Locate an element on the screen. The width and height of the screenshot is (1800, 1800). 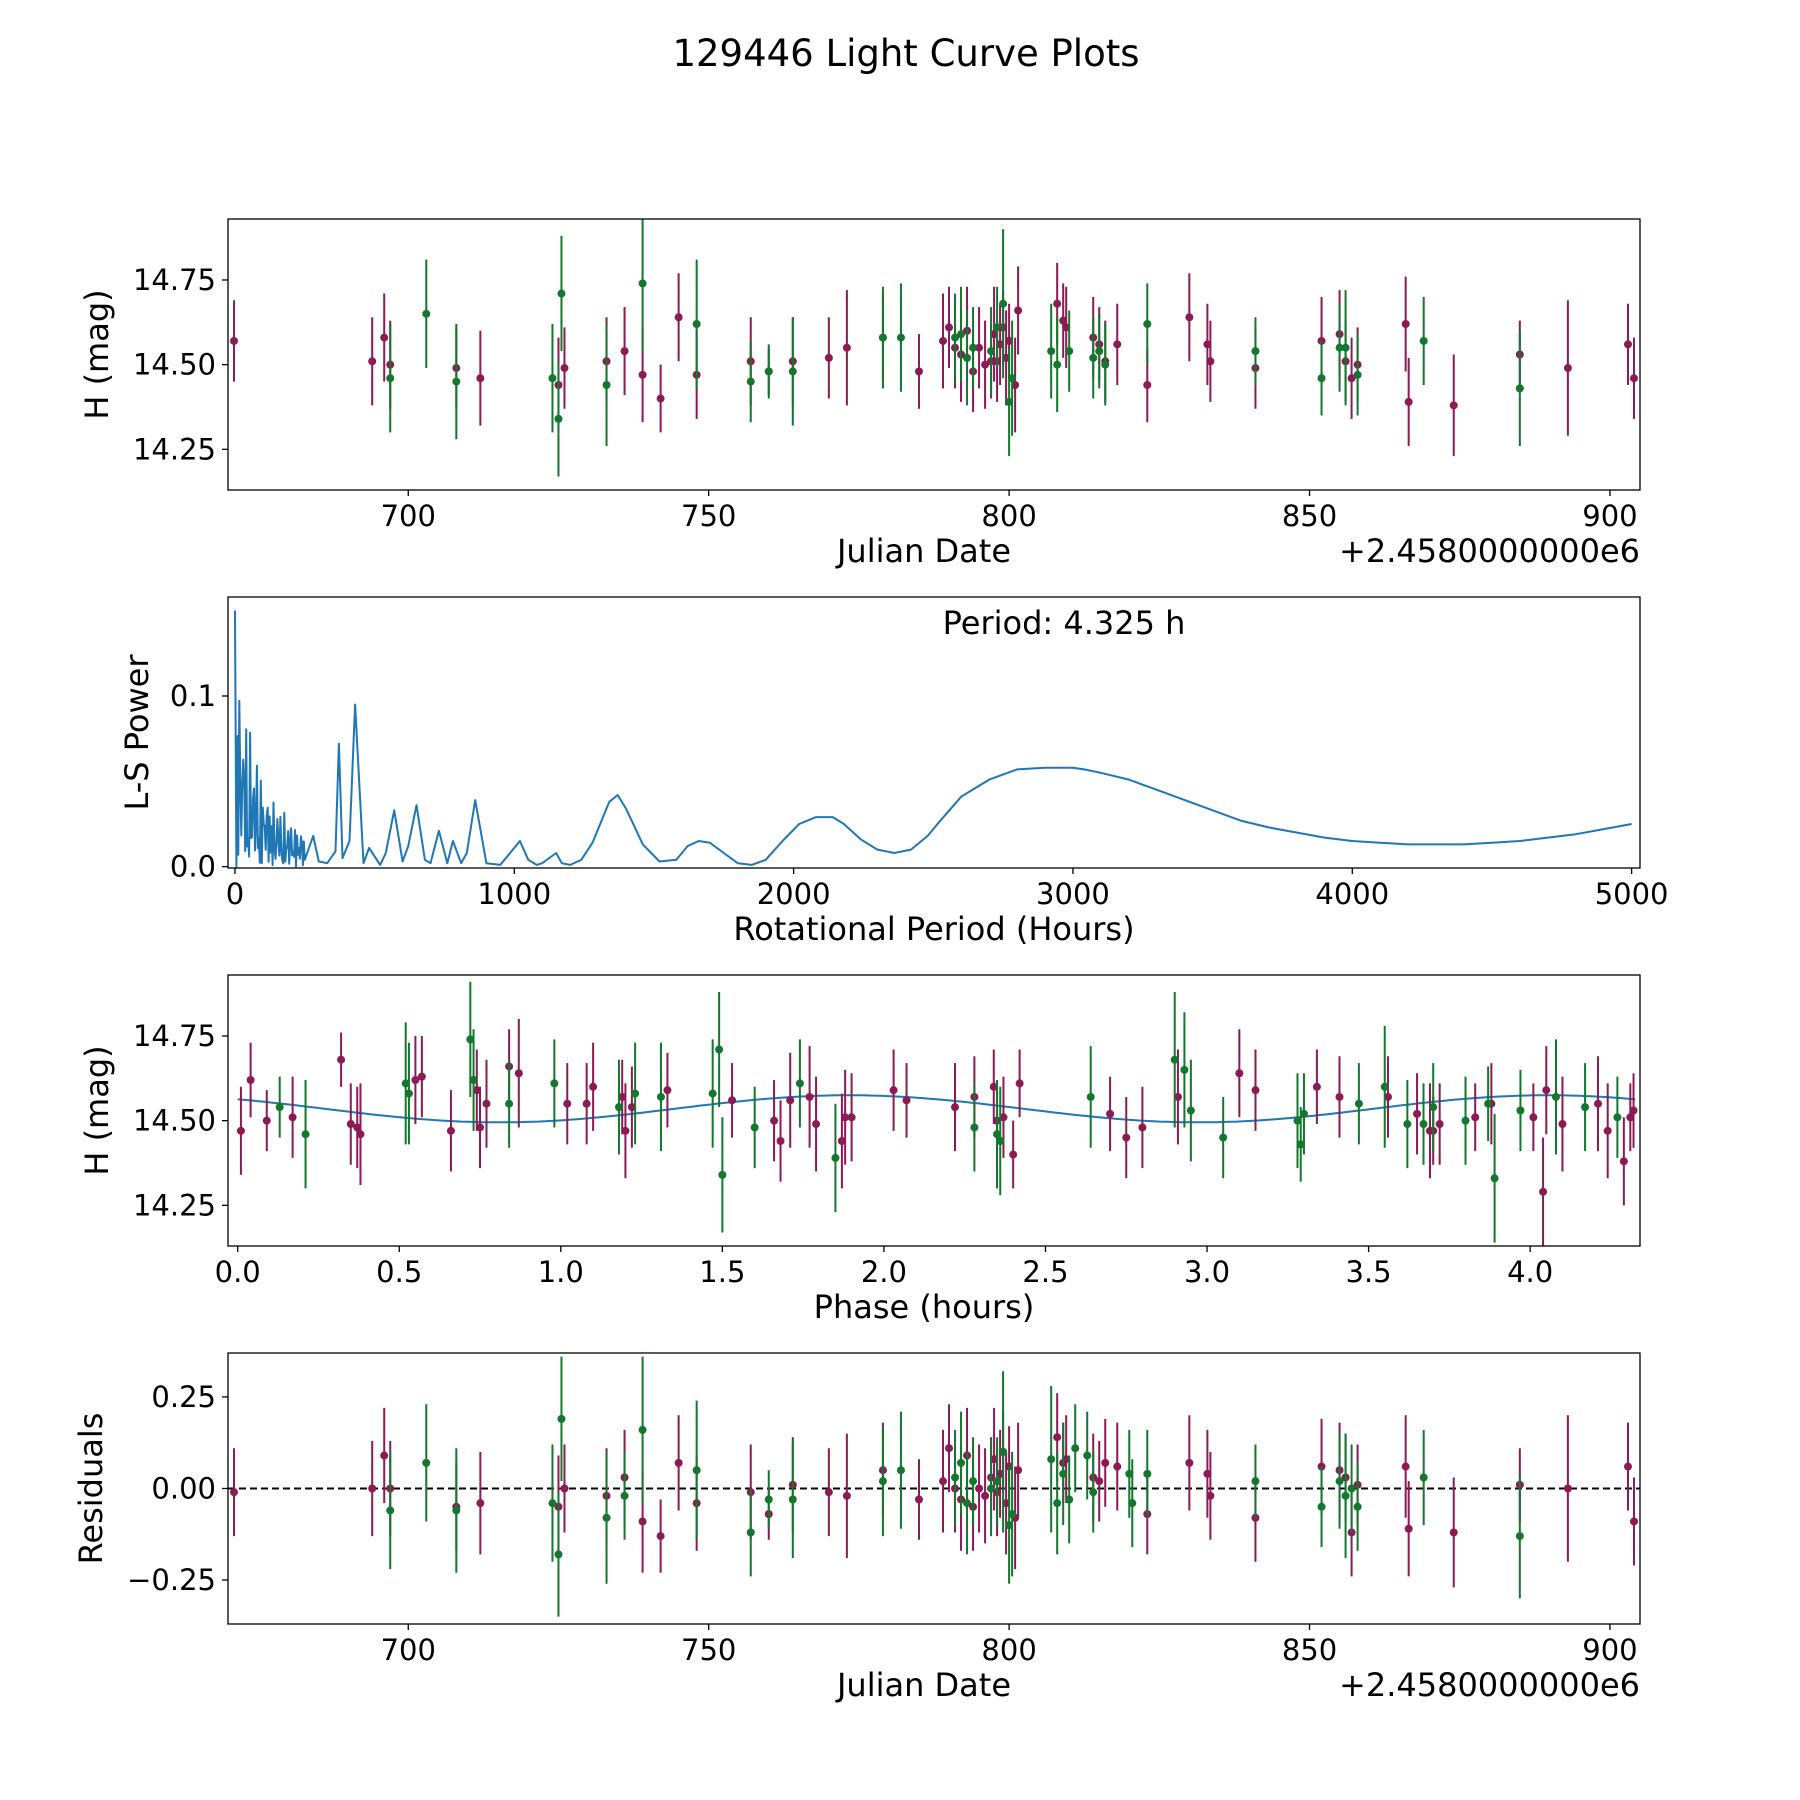
x-tick-label: 900 is located at coordinates (1609, 516).